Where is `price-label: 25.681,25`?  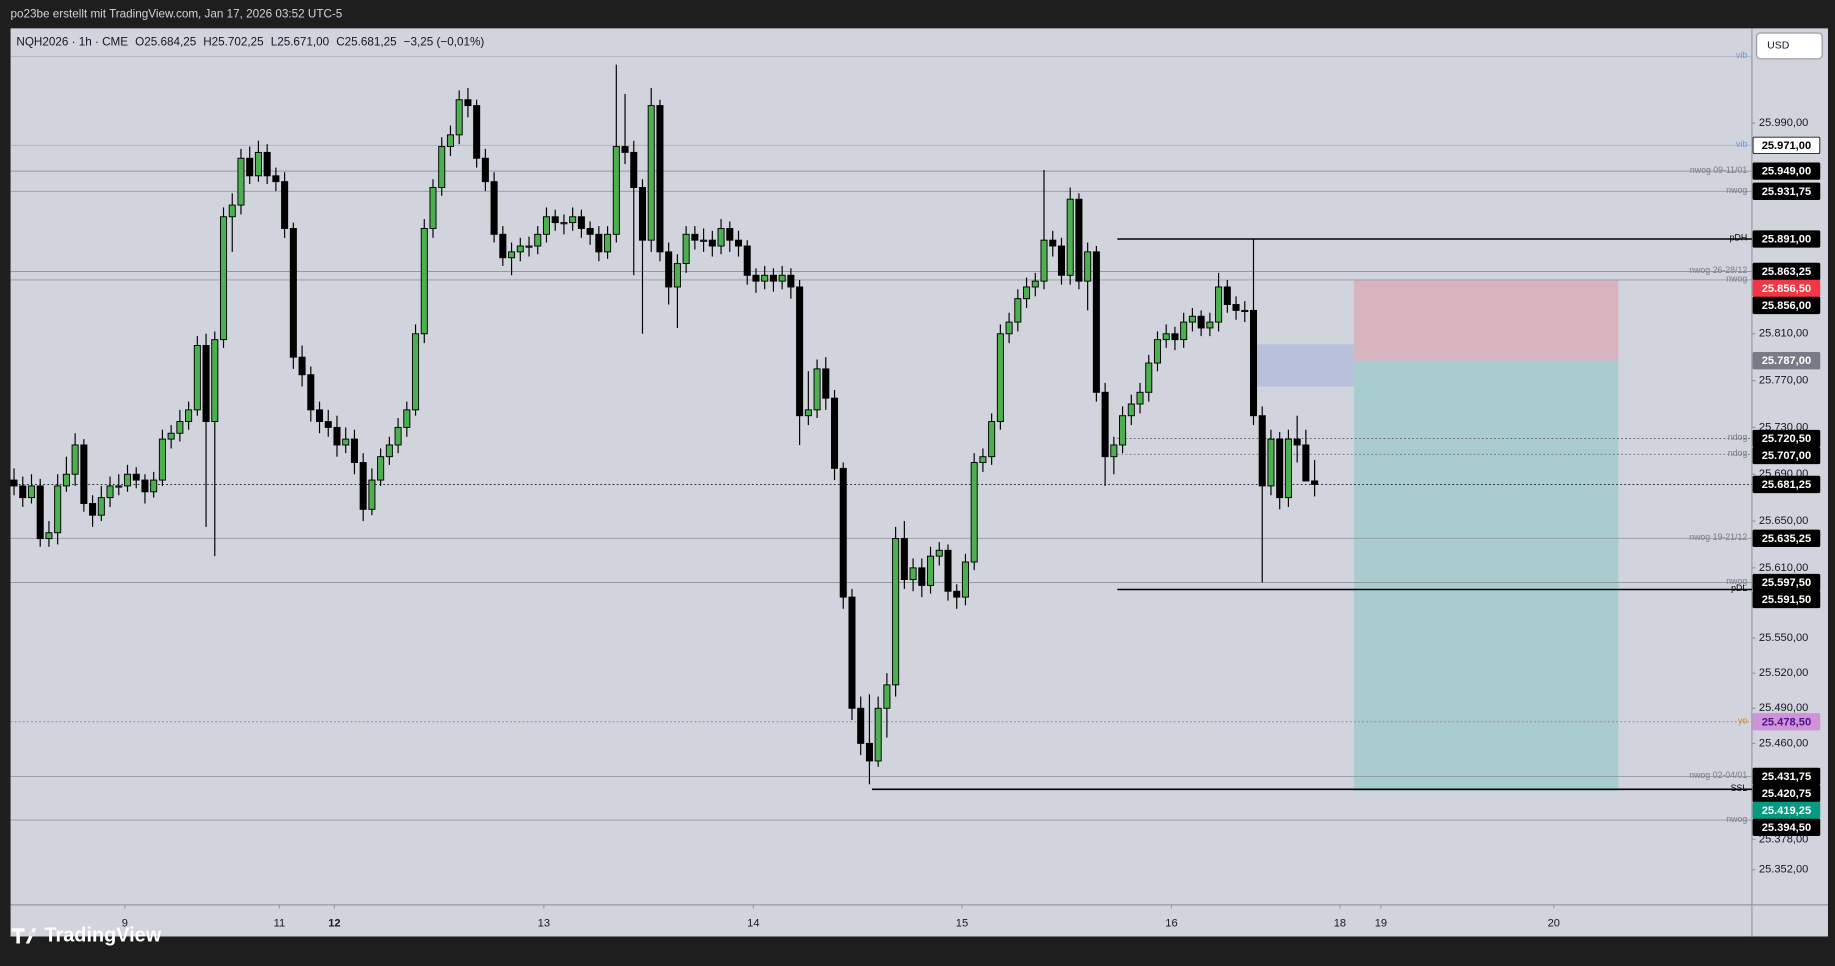 price-label: 25.681,25 is located at coordinates (1786, 485).